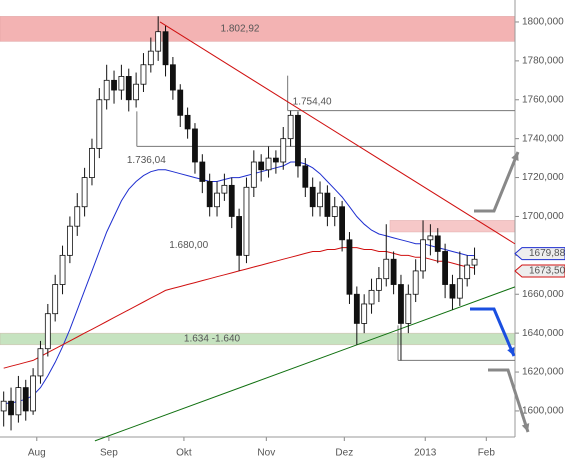 This screenshot has height=461, width=565. What do you see at coordinates (146, 160) in the screenshot?
I see `level-label: 1.736,04` at bounding box center [146, 160].